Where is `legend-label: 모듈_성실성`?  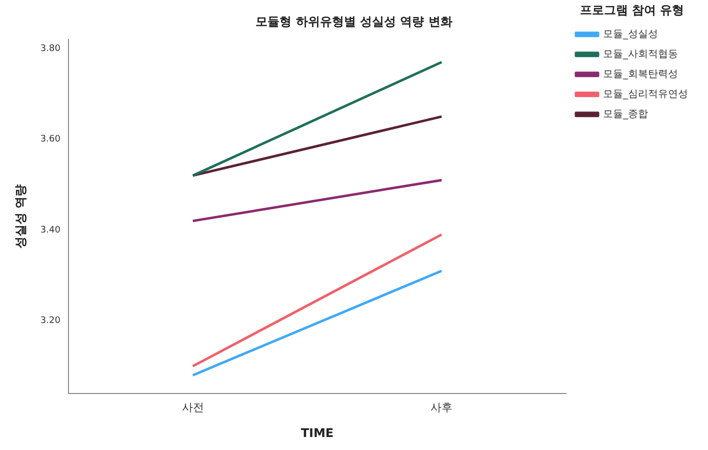
legend-label: 모듈_성실성 is located at coordinates (630, 34).